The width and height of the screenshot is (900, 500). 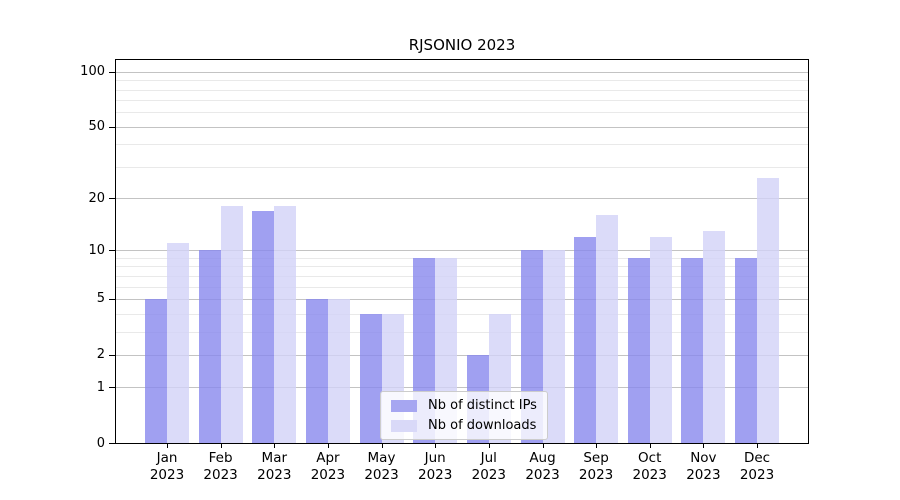 What do you see at coordinates (464, 415) in the screenshot?
I see `legend: Nb of distinct IPs Nb of downloads` at bounding box center [464, 415].